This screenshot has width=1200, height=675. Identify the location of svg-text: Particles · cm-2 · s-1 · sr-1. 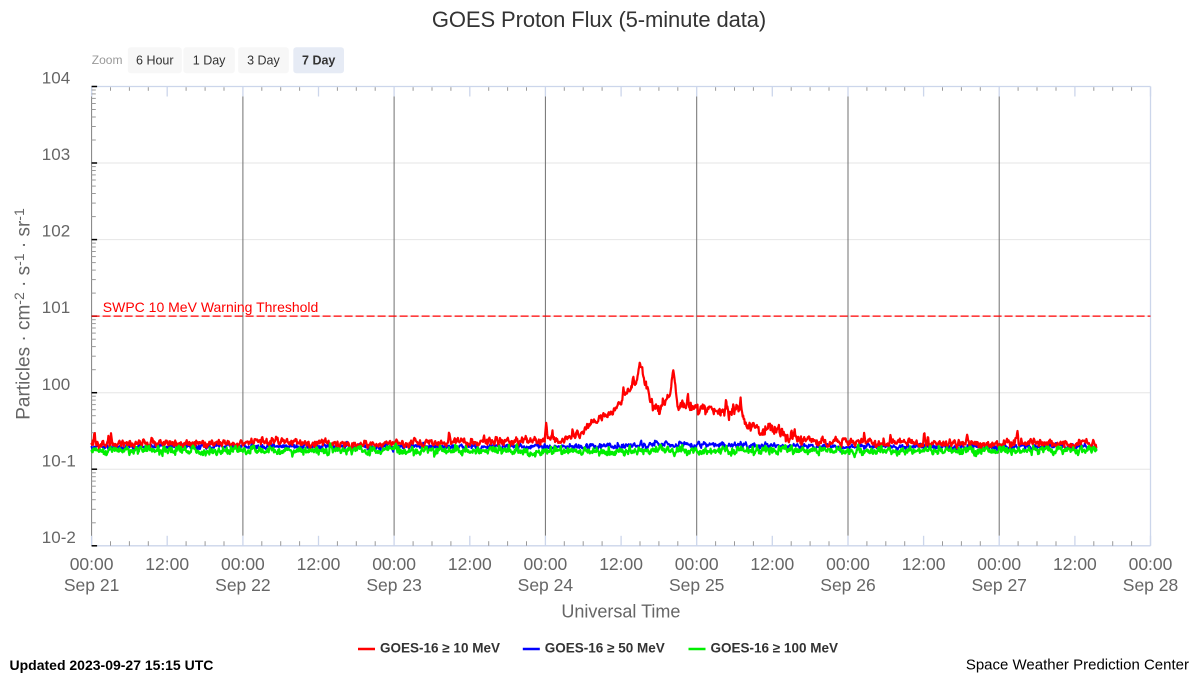
(23, 314).